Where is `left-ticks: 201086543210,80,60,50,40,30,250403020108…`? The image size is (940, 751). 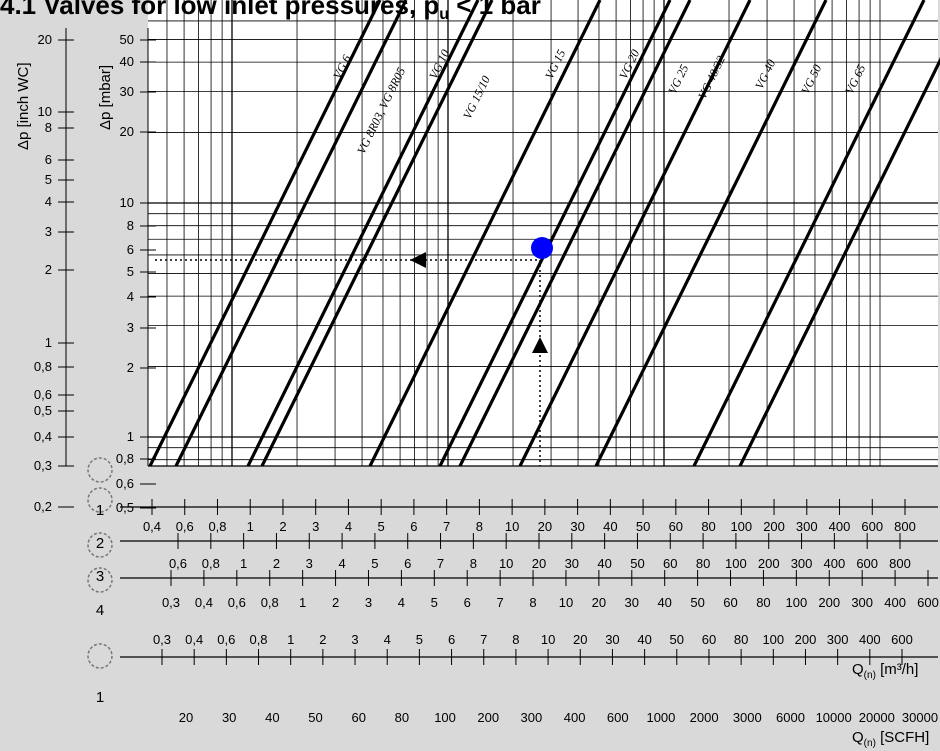 left-ticks: 201086543210,80,60,50,40,30,250403020108… is located at coordinates (95, 273).